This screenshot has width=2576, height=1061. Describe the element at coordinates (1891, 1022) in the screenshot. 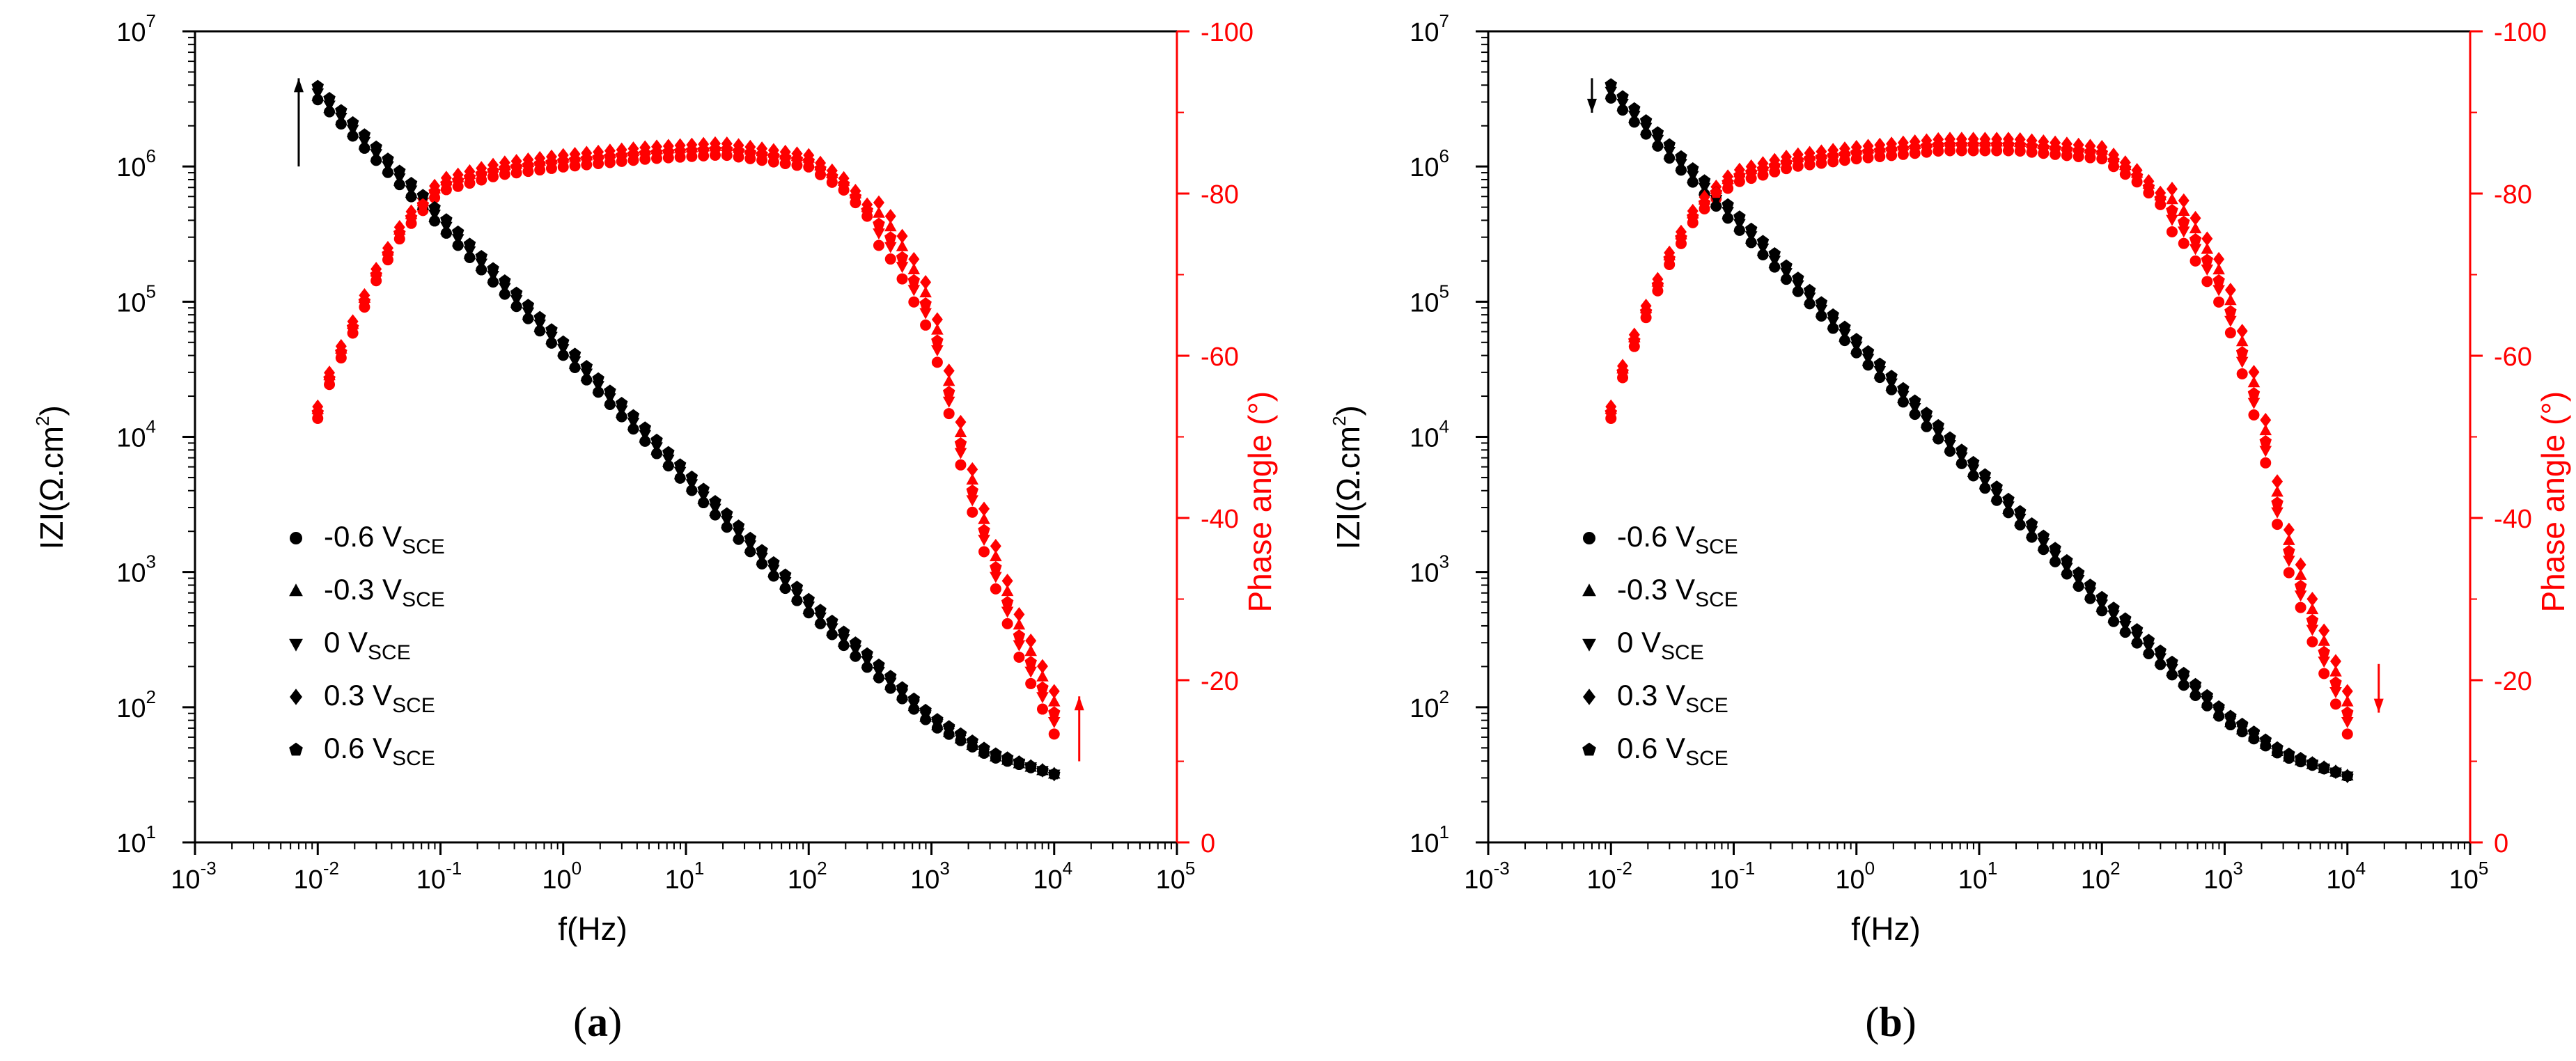

I see `panel-caption: (b)` at that location.